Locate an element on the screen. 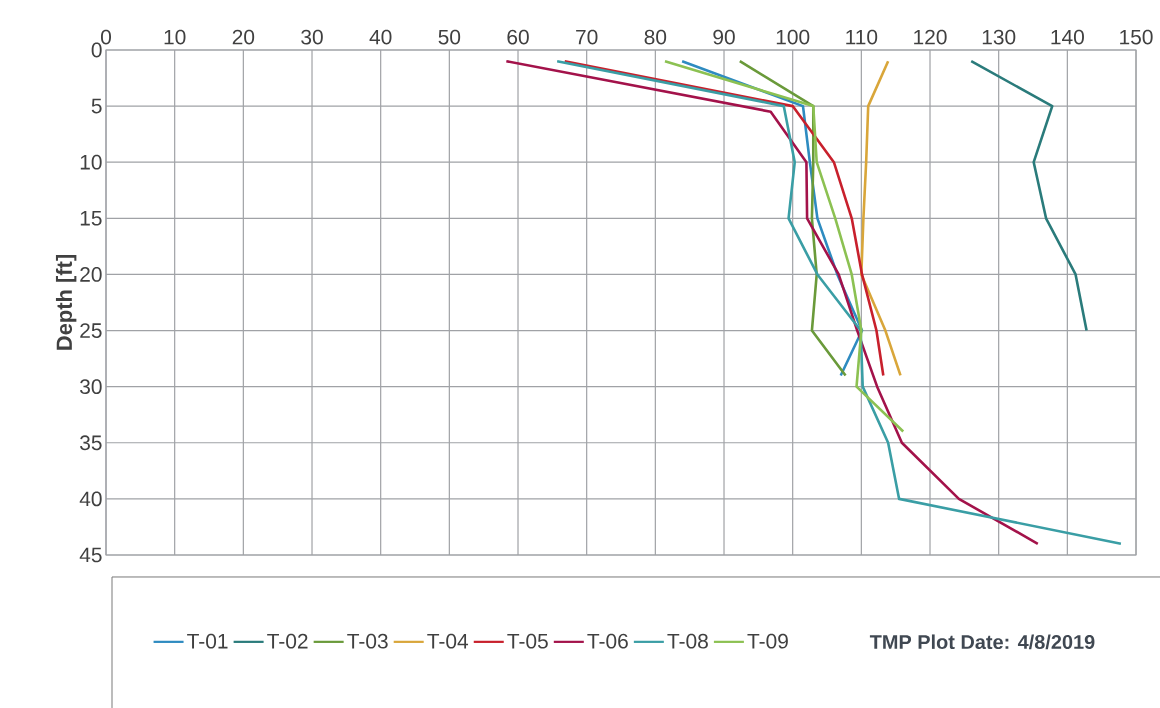 Image resolution: width=1160 pixels, height=708 pixels. legend-label: T-02 is located at coordinates (287, 641).